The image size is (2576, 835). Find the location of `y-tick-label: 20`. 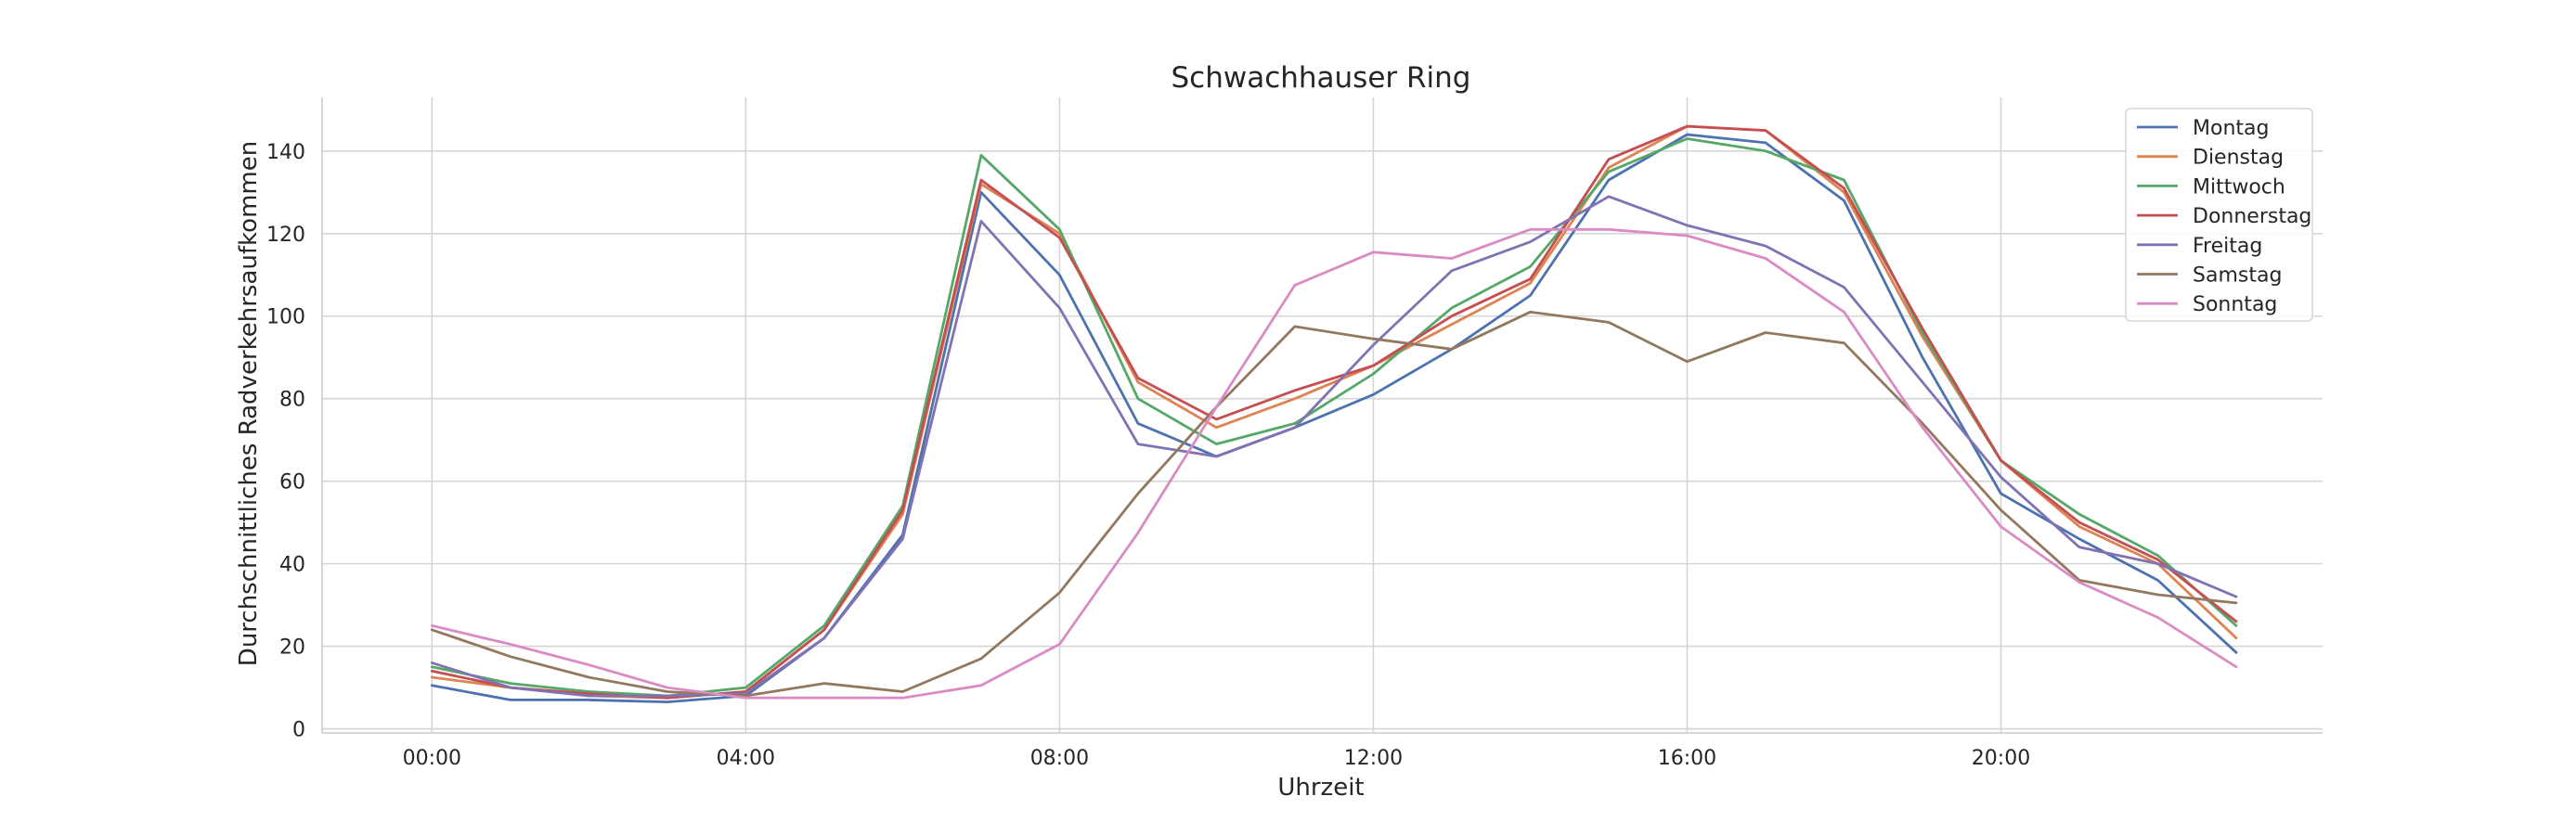

y-tick-label: 20 is located at coordinates (292, 648).